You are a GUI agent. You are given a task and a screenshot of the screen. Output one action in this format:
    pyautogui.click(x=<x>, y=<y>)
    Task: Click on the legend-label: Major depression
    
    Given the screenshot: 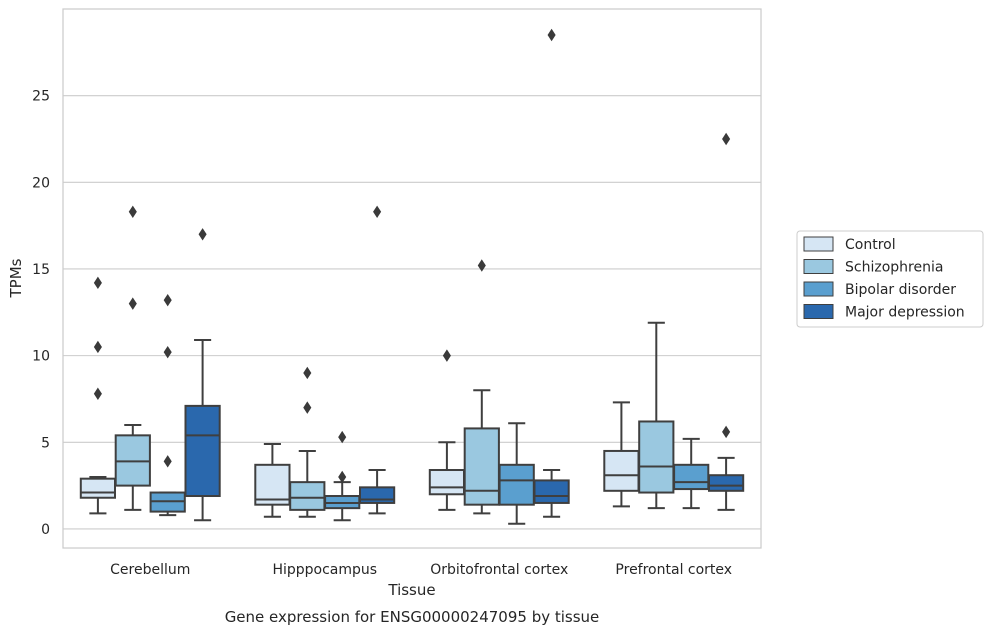 What is the action you would take?
    pyautogui.click(x=905, y=313)
    